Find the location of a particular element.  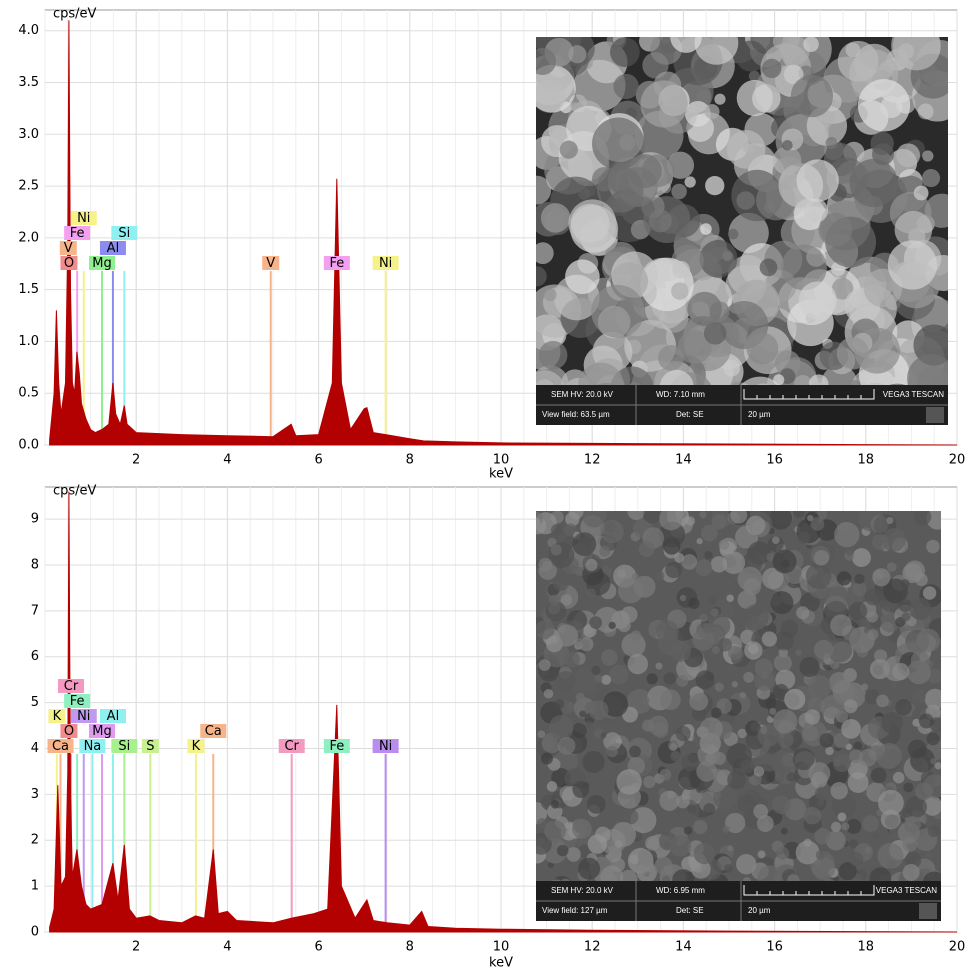

y-tick-label: 0.5 is located at coordinates (28, 393).